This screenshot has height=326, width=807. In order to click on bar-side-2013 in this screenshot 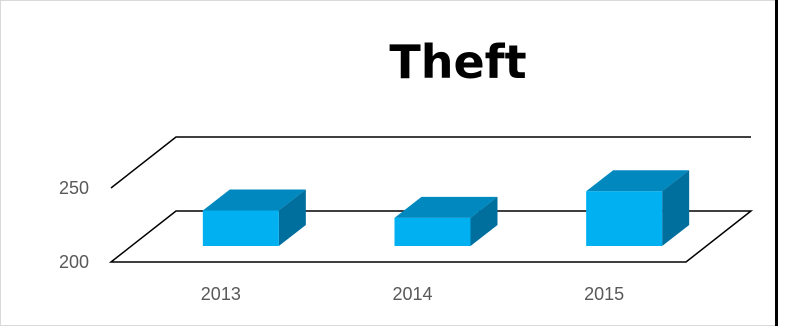, I will do `click(292, 217)`.